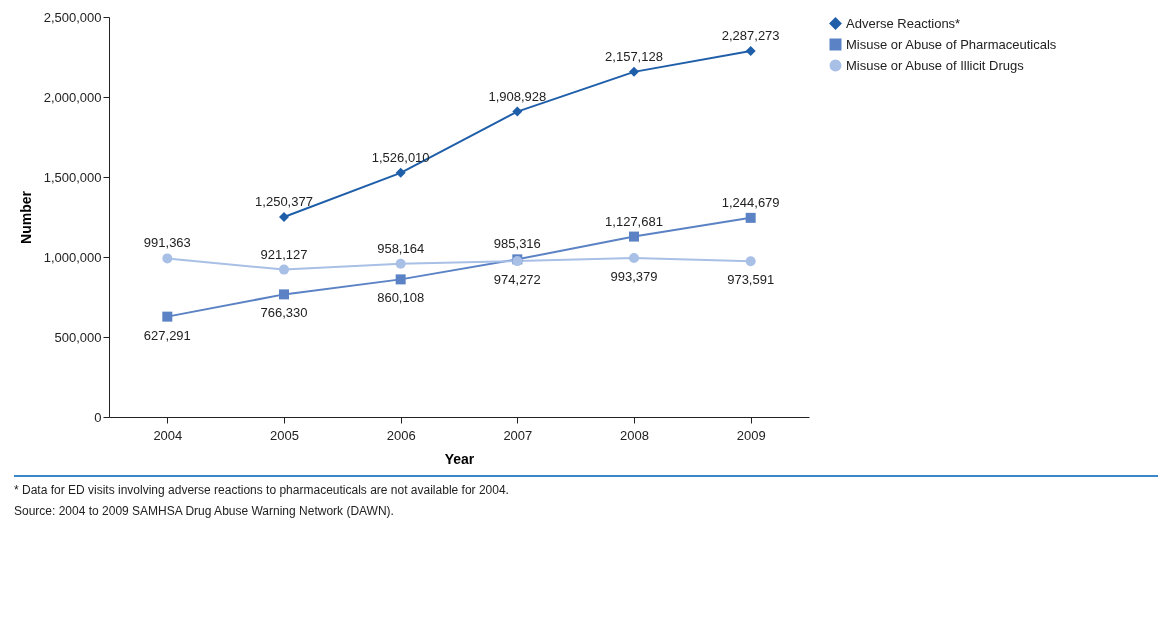 Image resolution: width=1172 pixels, height=628 pixels. I want to click on x-tick-label: 2004, so click(168, 435).